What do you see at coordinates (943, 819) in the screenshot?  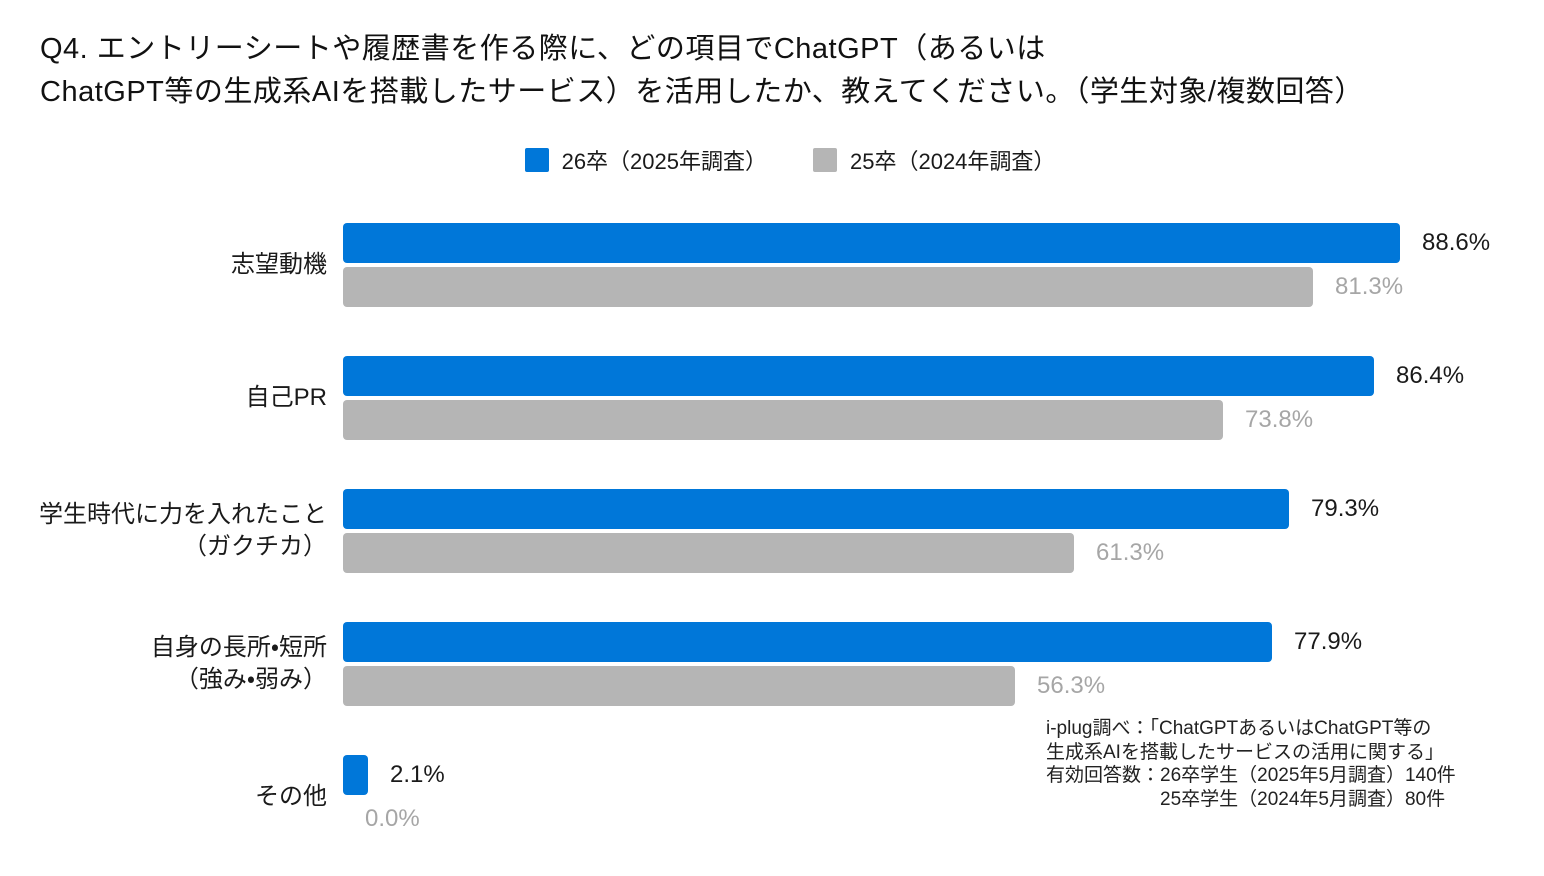 I see `bar-line-series-1: 0.0%` at bounding box center [943, 819].